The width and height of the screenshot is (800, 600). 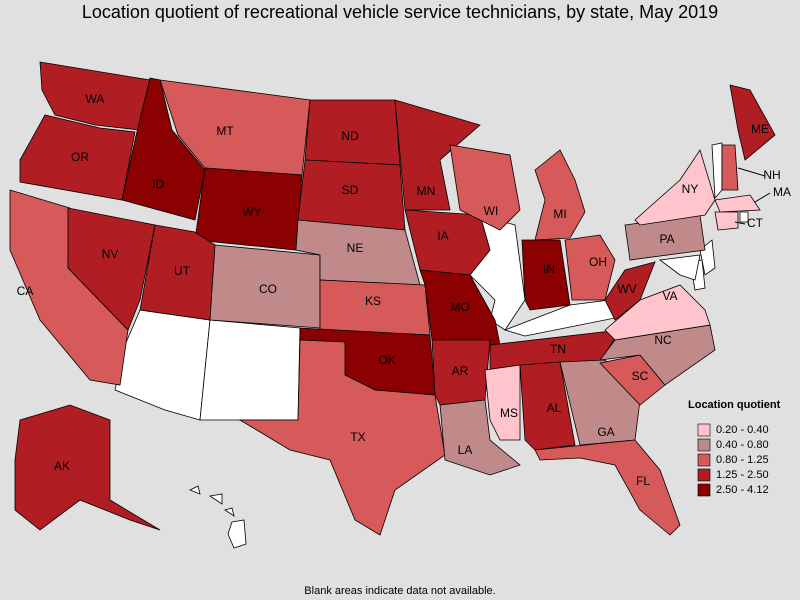 What do you see at coordinates (460, 371) in the screenshot?
I see `state-label: AR` at bounding box center [460, 371].